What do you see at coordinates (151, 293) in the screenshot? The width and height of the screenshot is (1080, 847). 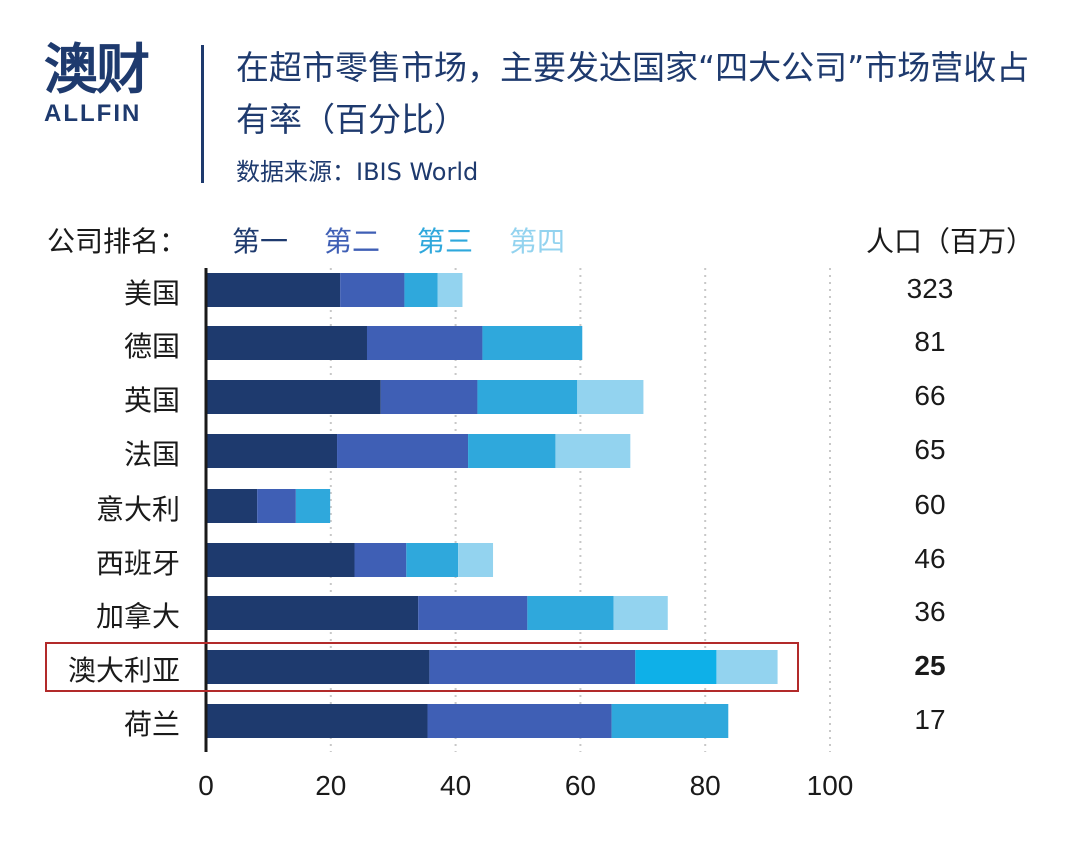 I see `category-label: 美国` at bounding box center [151, 293].